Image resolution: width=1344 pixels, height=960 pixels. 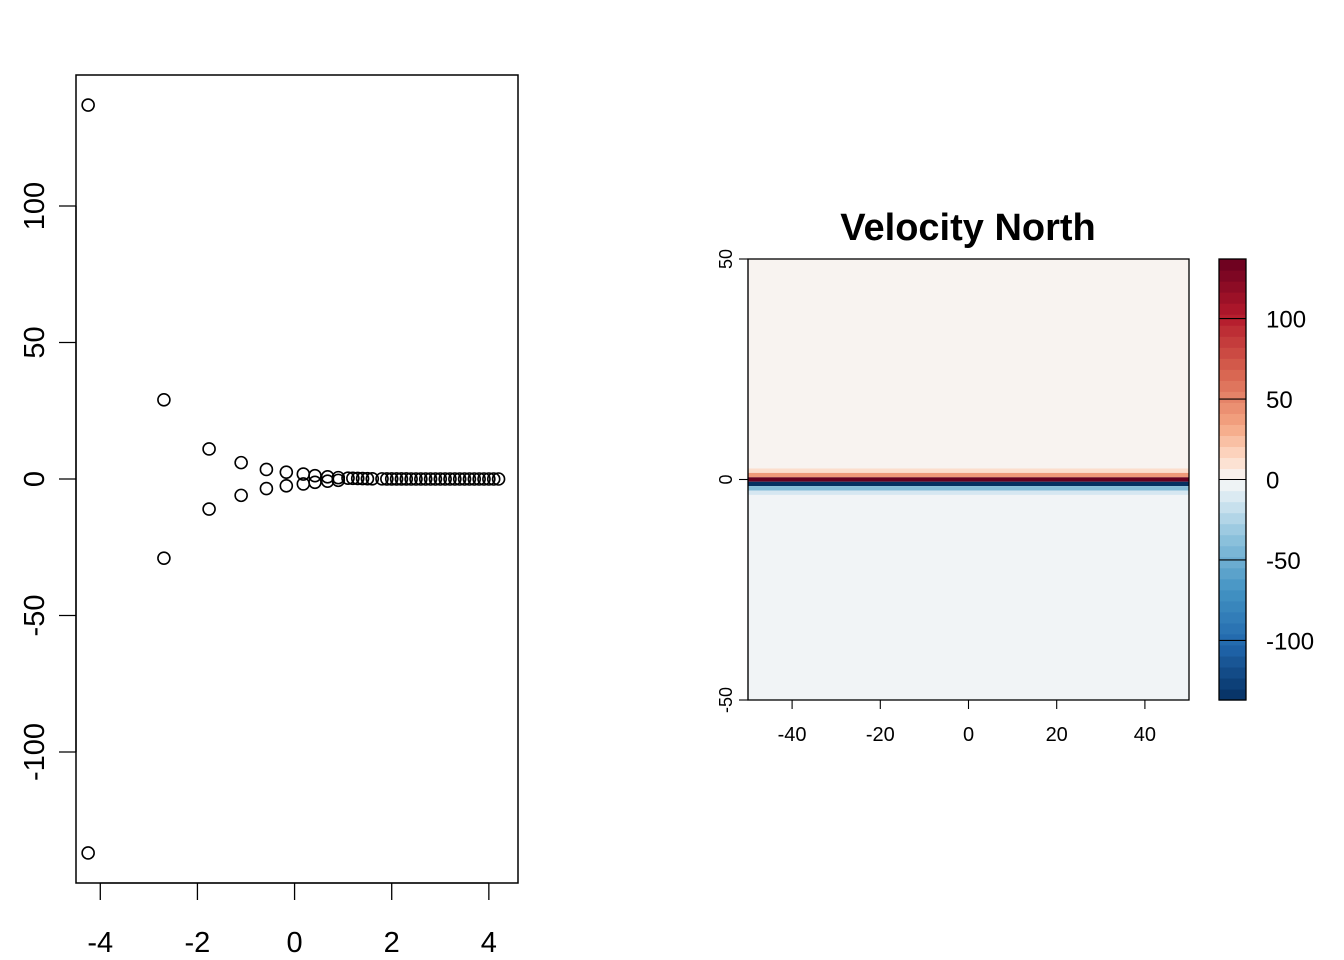 I want to click on heatmap-title: Velocity North, so click(x=968, y=228).